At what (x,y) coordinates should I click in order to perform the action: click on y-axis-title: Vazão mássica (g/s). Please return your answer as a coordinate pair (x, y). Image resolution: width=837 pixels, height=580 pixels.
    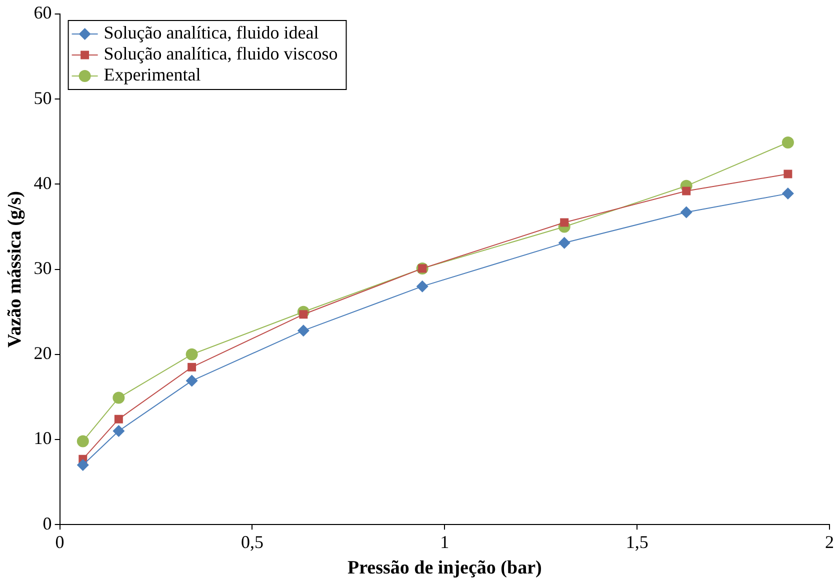
    Looking at the image, I should click on (15, 269).